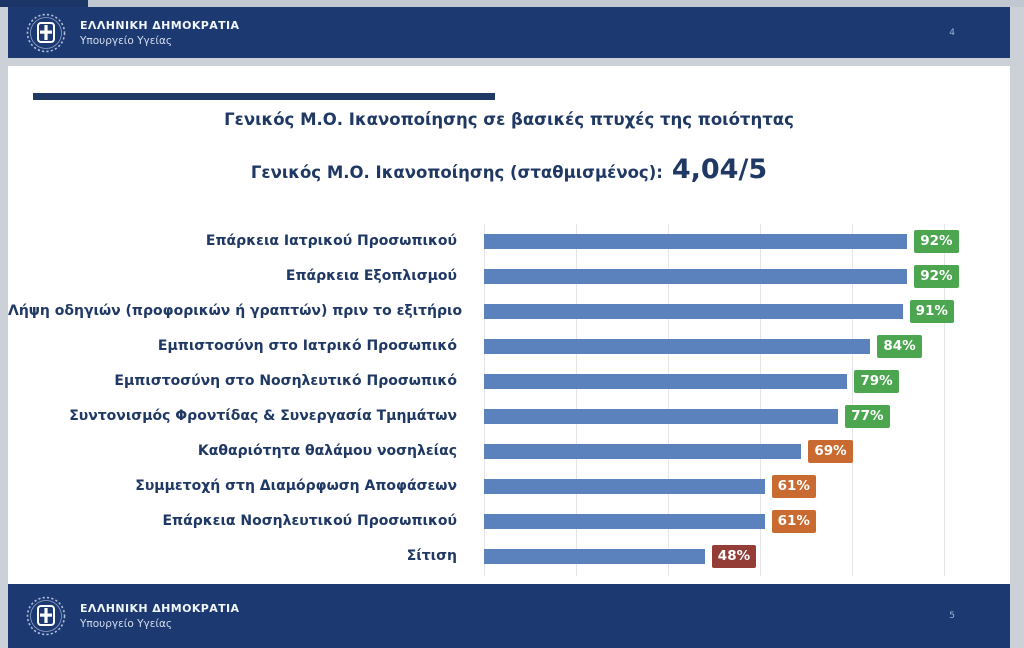 This screenshot has width=1024, height=648. What do you see at coordinates (264, 96) in the screenshot?
I see `title-accent-bar` at bounding box center [264, 96].